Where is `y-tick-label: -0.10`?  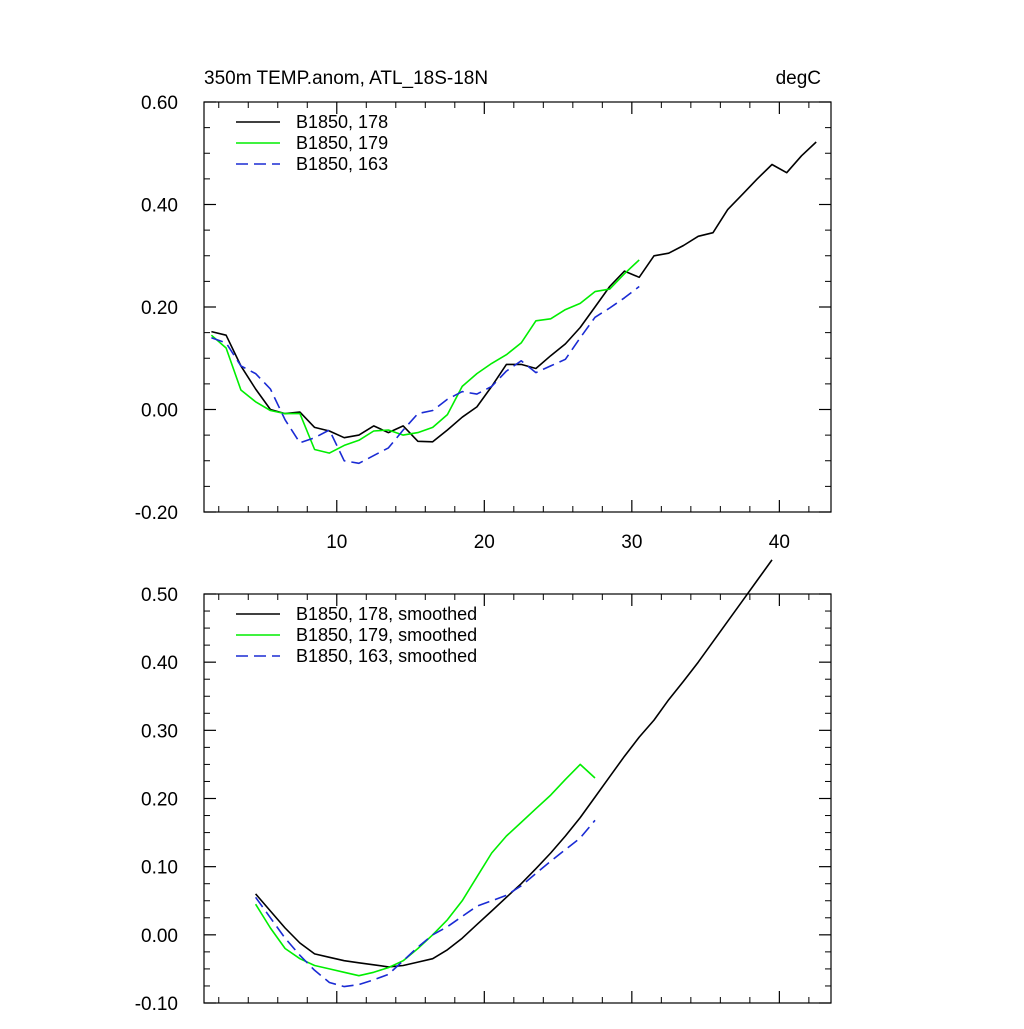
y-tick-label: -0.10 is located at coordinates (156, 1004).